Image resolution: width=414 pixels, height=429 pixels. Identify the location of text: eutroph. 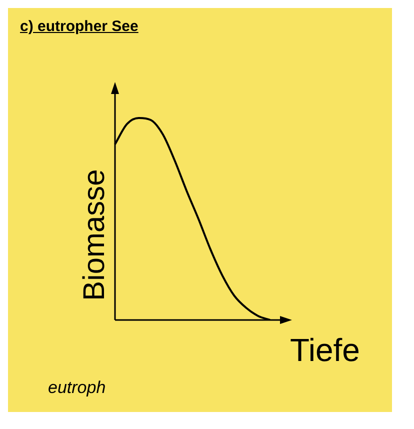
(77, 388).